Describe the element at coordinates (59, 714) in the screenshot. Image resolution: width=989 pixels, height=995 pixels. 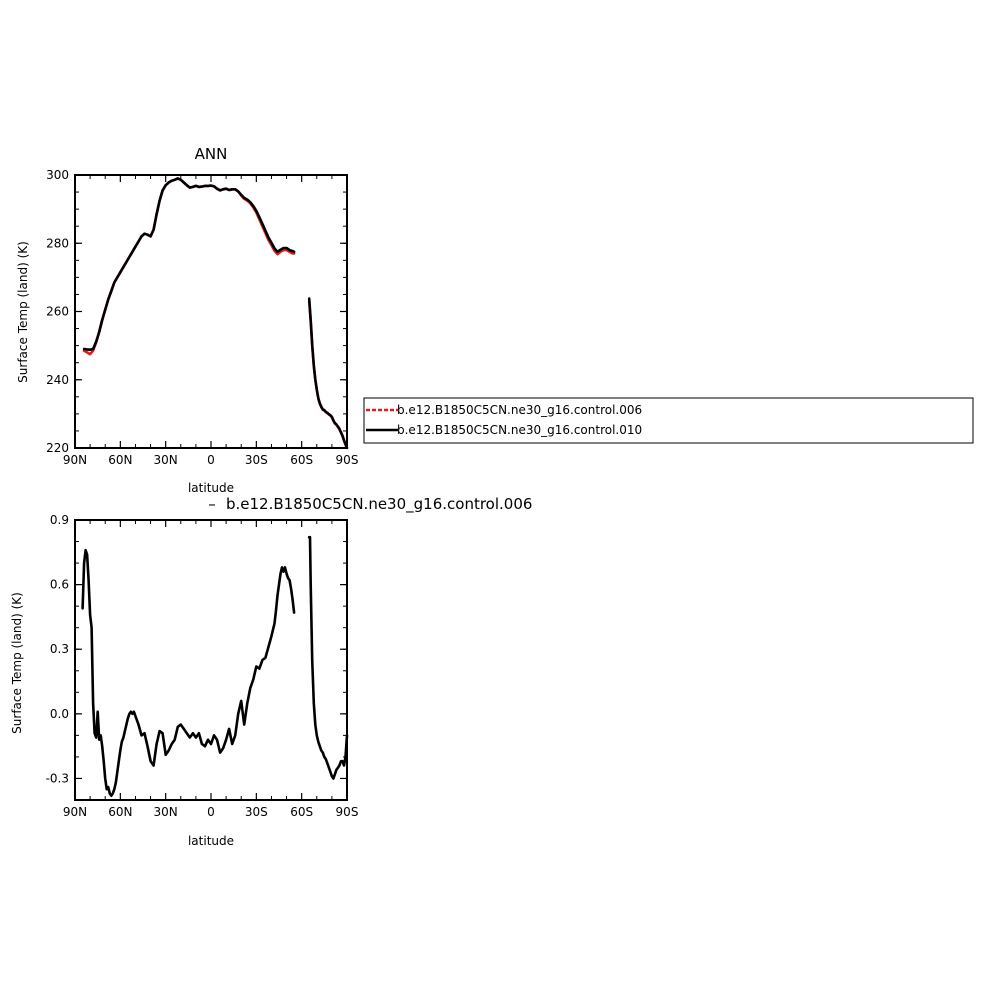
I see `bottom-y-tick-label-3: 0.0` at that location.